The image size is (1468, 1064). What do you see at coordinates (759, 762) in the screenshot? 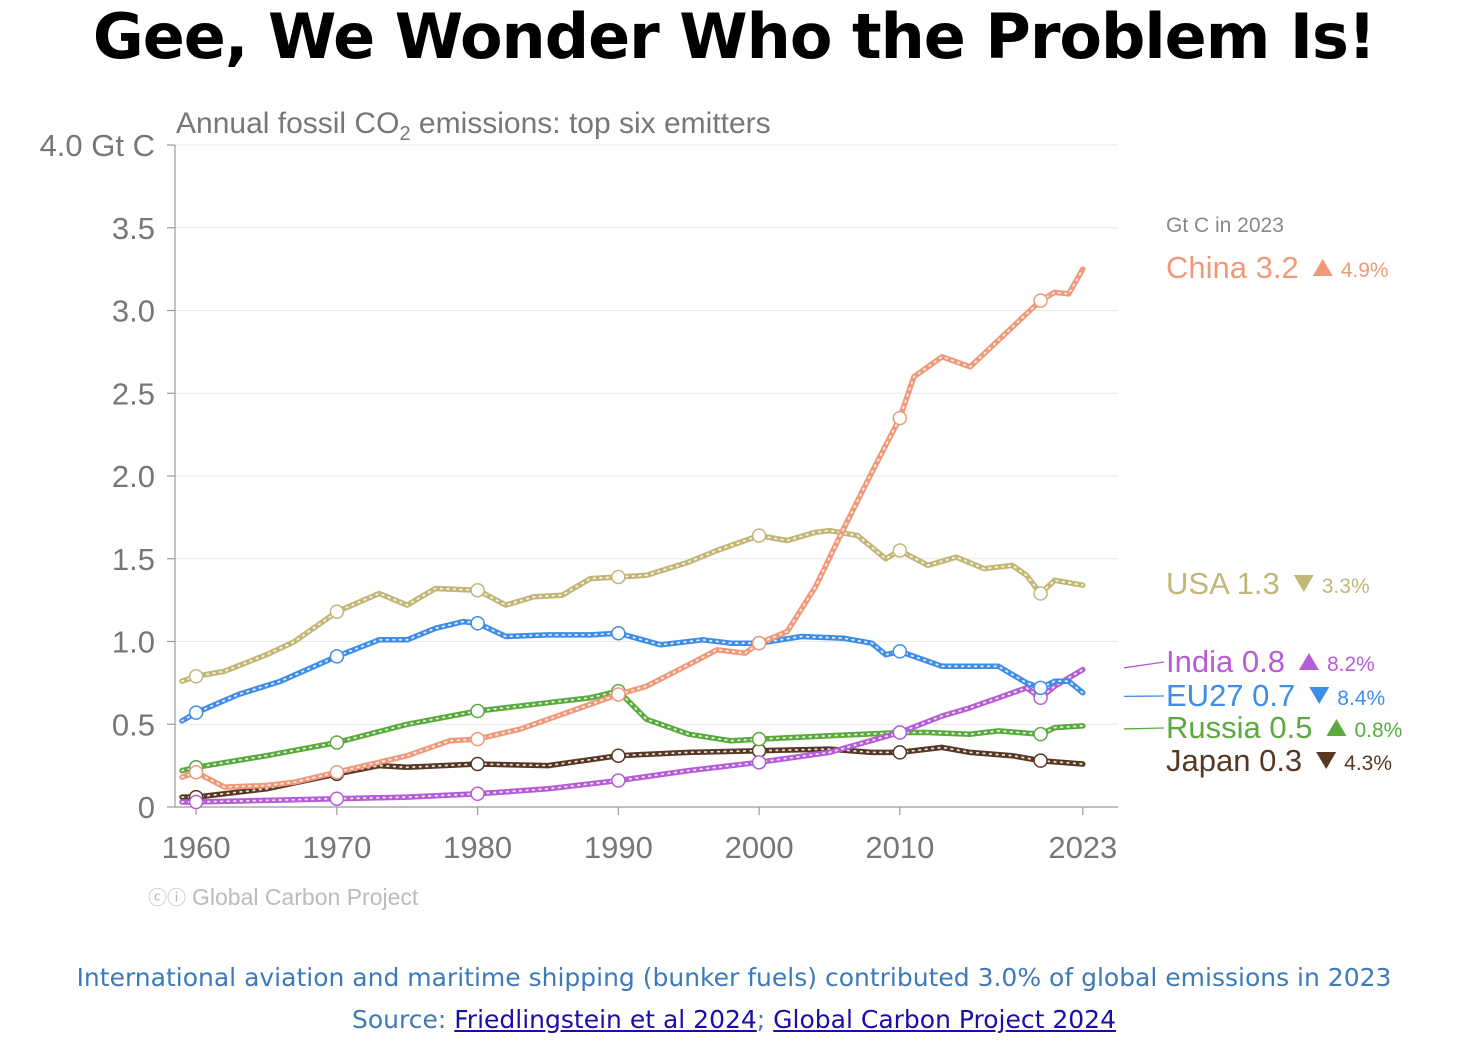
I see `marker-india-2000` at bounding box center [759, 762].